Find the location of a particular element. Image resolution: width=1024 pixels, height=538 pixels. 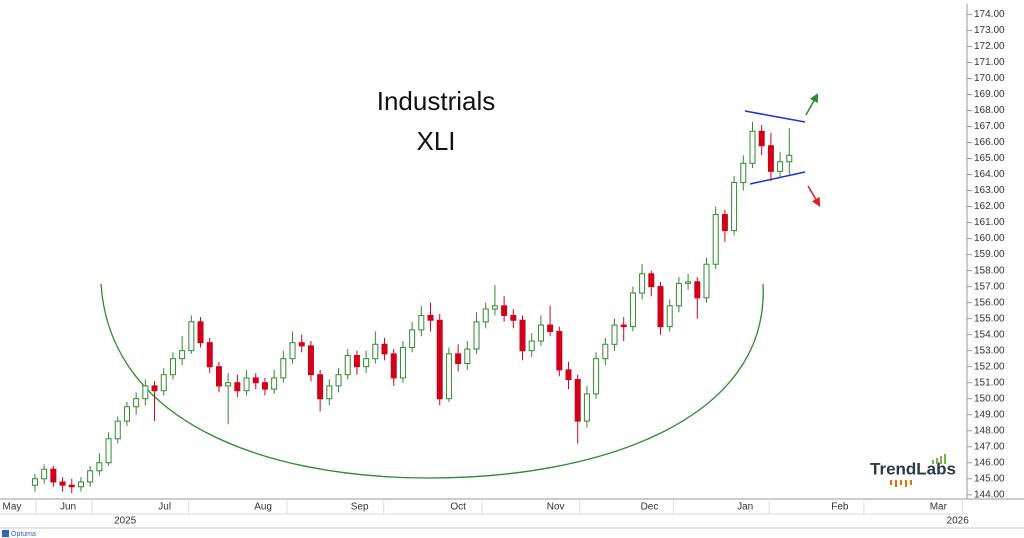

y-tick-label: 169.00 is located at coordinates (989, 94).